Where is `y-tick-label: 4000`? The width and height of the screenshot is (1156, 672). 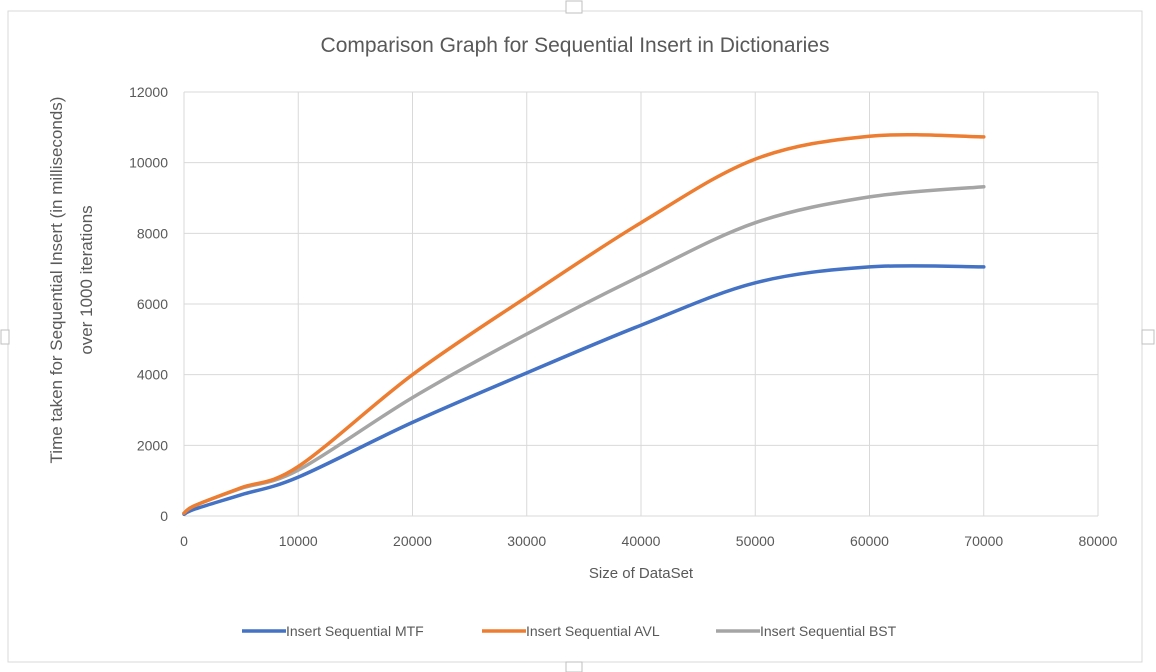
y-tick-label: 4000 is located at coordinates (152, 375).